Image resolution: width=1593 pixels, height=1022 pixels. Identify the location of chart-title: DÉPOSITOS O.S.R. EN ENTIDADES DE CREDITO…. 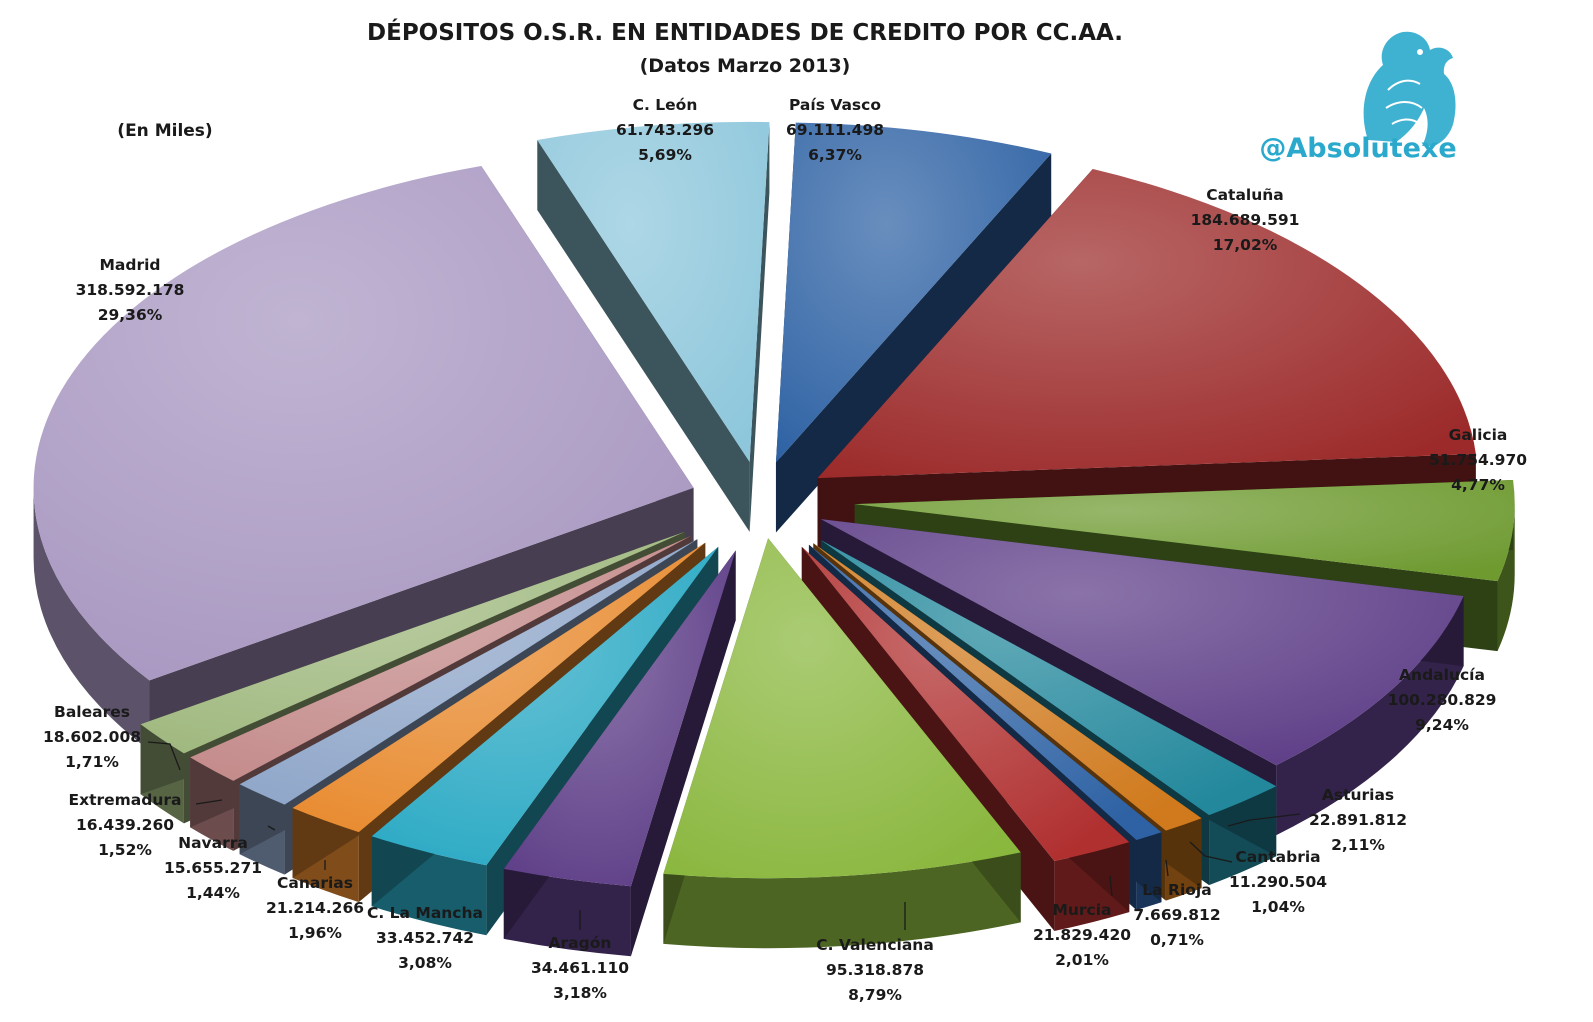
(745, 32).